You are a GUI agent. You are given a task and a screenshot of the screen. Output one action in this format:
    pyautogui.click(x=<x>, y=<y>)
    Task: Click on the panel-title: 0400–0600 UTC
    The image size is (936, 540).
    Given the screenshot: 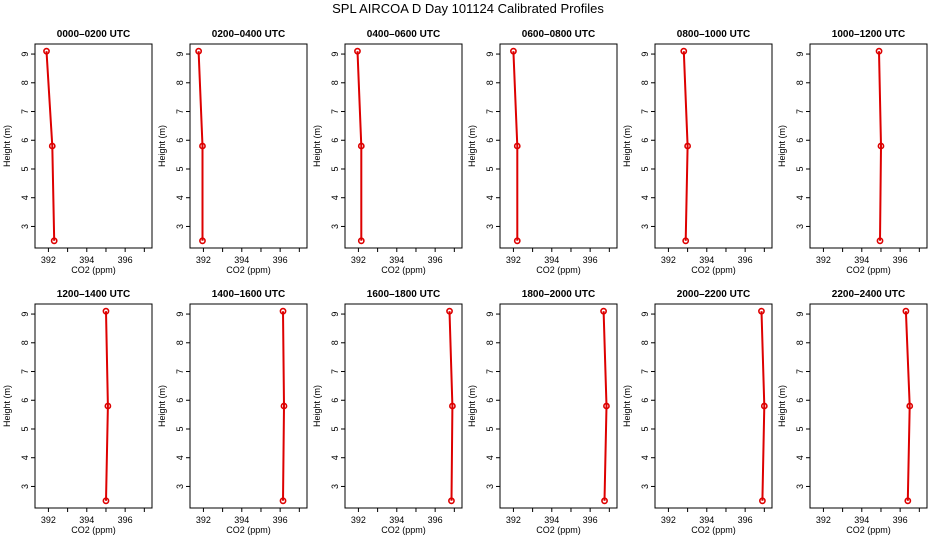 What is the action you would take?
    pyautogui.click(x=403, y=34)
    